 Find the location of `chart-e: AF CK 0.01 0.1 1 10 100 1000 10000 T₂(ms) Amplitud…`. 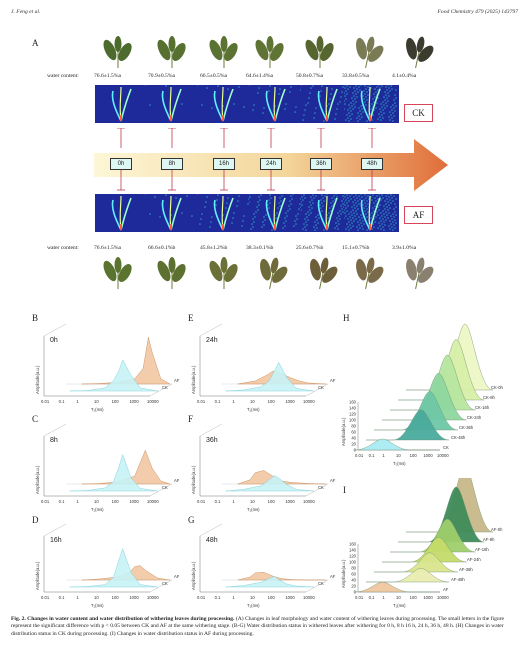

chart-e: AF CK 0.01 0.1 1 10 100 1000 10000 T₂(ms) Amplitud… is located at coordinates (263, 367).